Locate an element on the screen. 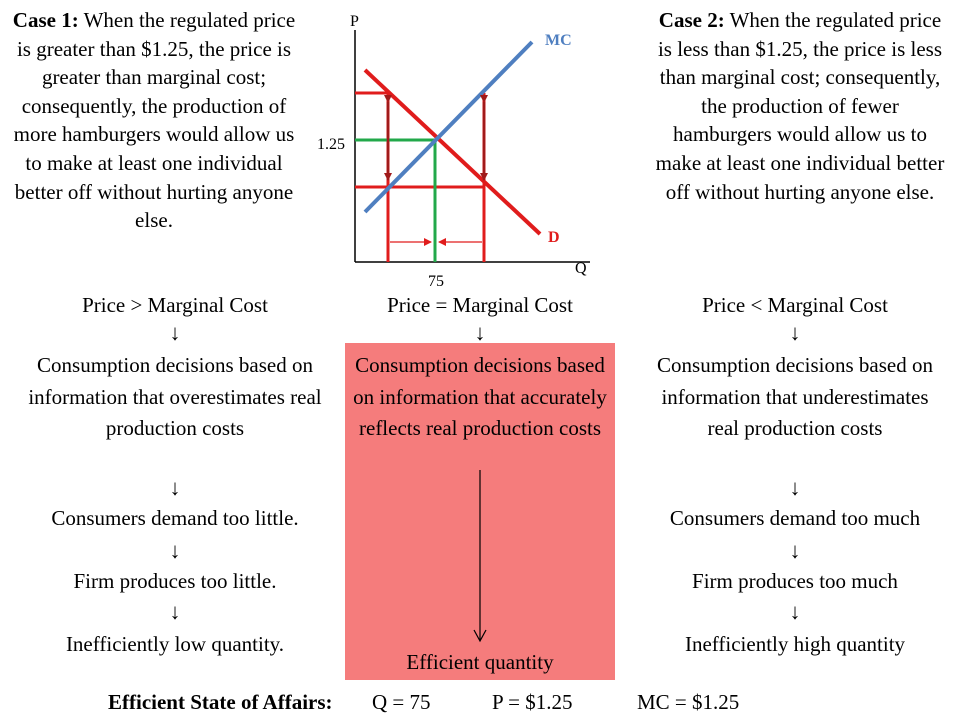 Image resolution: width=960 pixels, height=720 pixels. right-result: Inefficiently high quantity is located at coordinates (795, 644).